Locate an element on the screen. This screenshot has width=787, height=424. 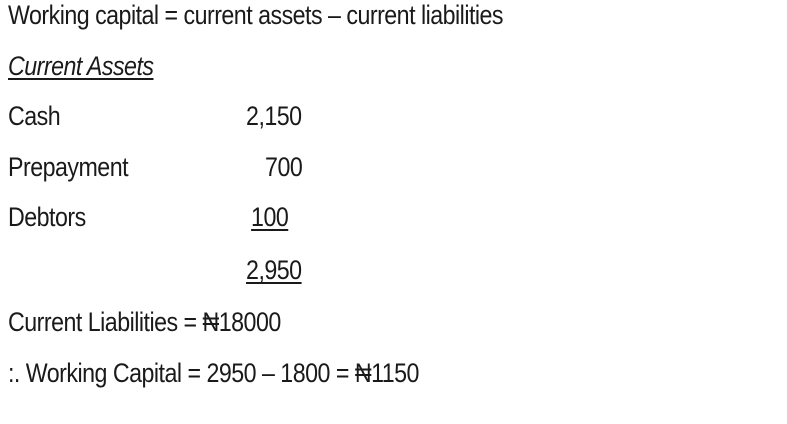
asset-amount: 2,150 is located at coordinates (274, 116).